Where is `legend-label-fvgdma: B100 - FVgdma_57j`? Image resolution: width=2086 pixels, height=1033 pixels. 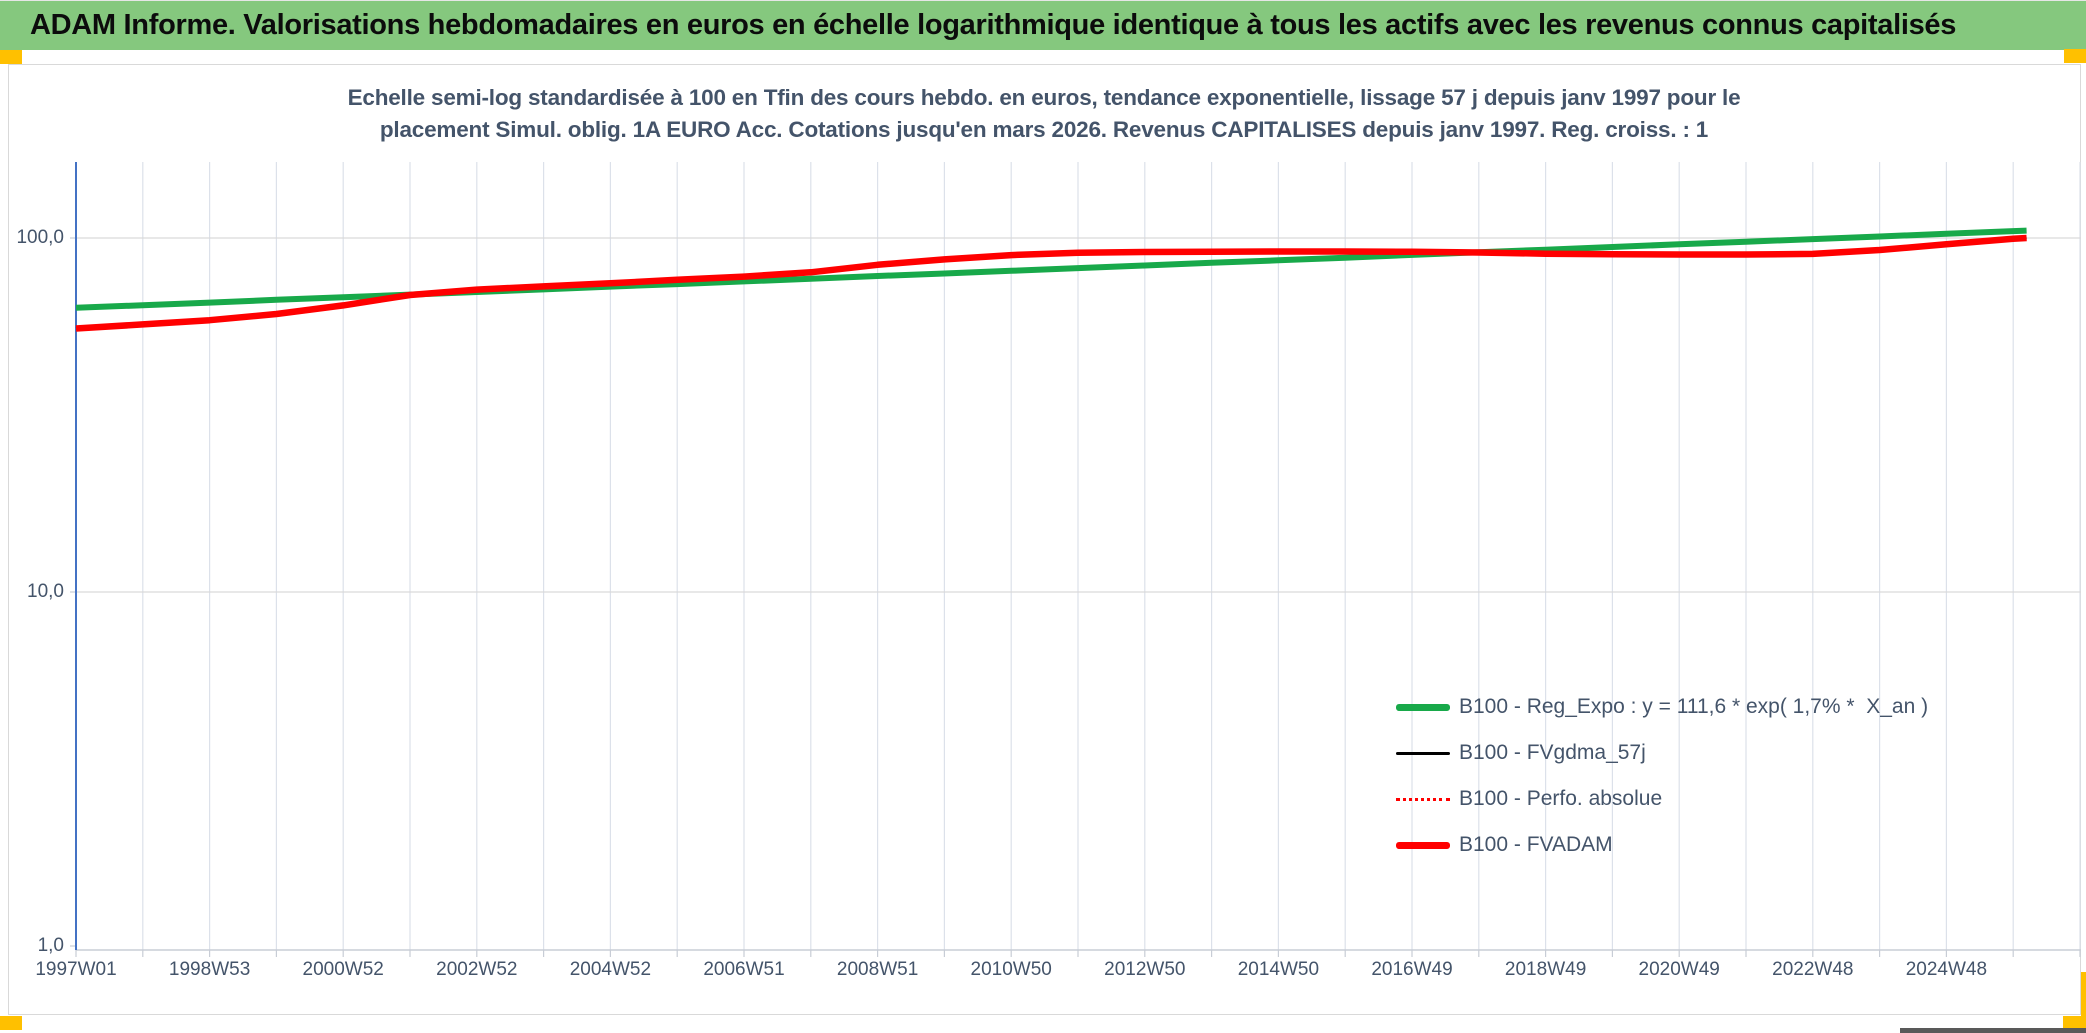
legend-label-fvgdma: B100 - FVgdma_57j is located at coordinates (1552, 752).